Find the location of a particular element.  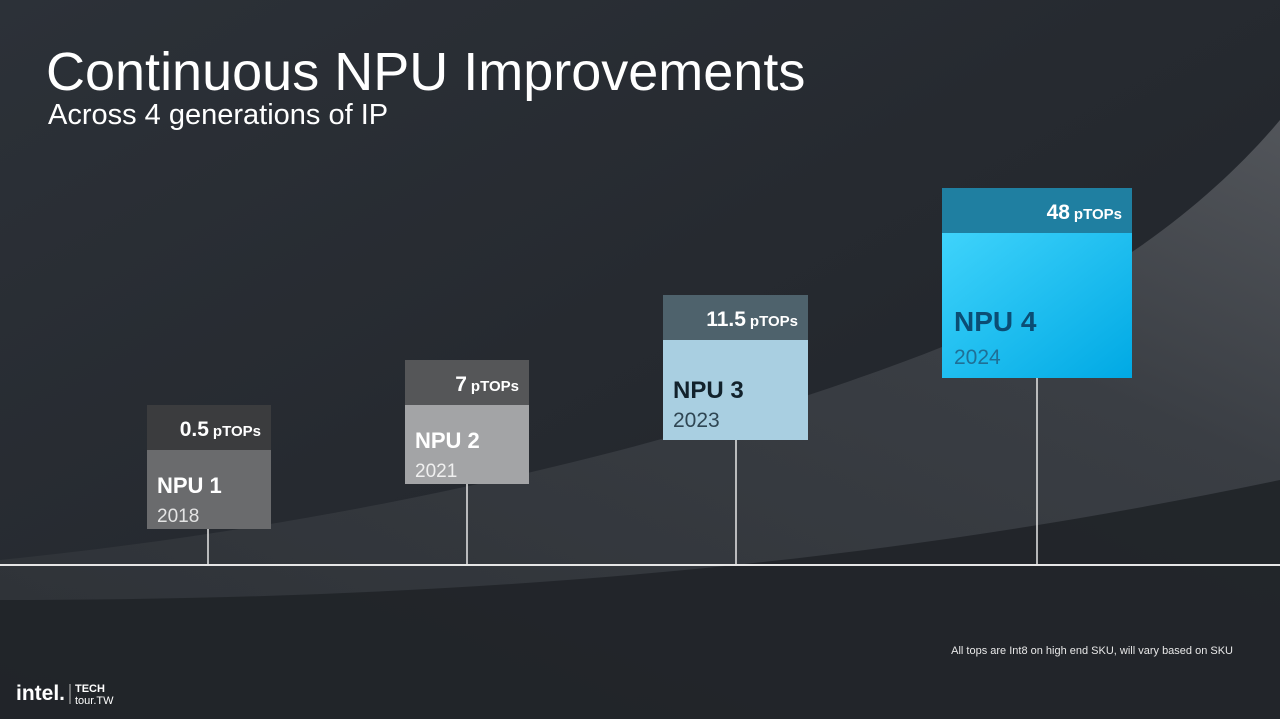

npu-node: 7 pTOPs NPU 2 2021 is located at coordinates (467, 462).